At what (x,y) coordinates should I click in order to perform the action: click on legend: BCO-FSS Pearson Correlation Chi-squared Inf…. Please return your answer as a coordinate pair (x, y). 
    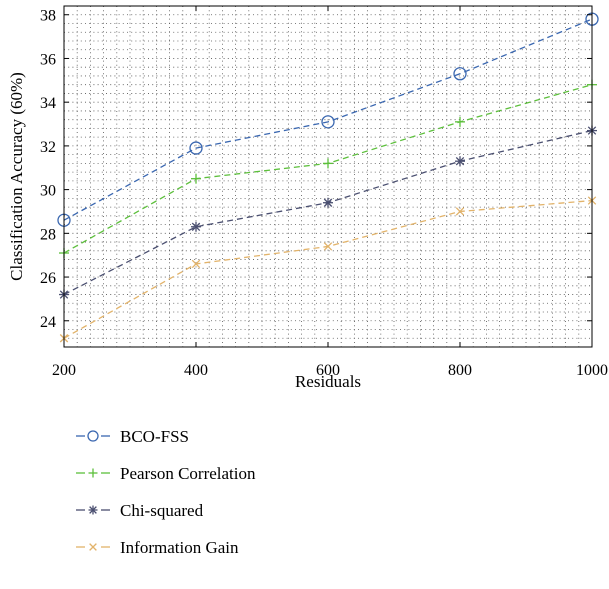
    Looking at the image, I should click on (166, 492).